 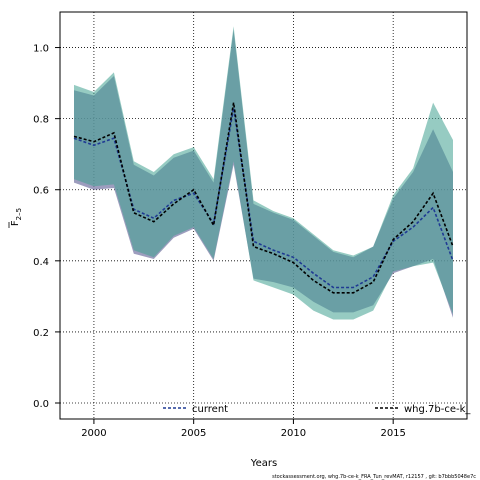 I want to click on y-tick-label: 0.0, so click(x=41, y=404).